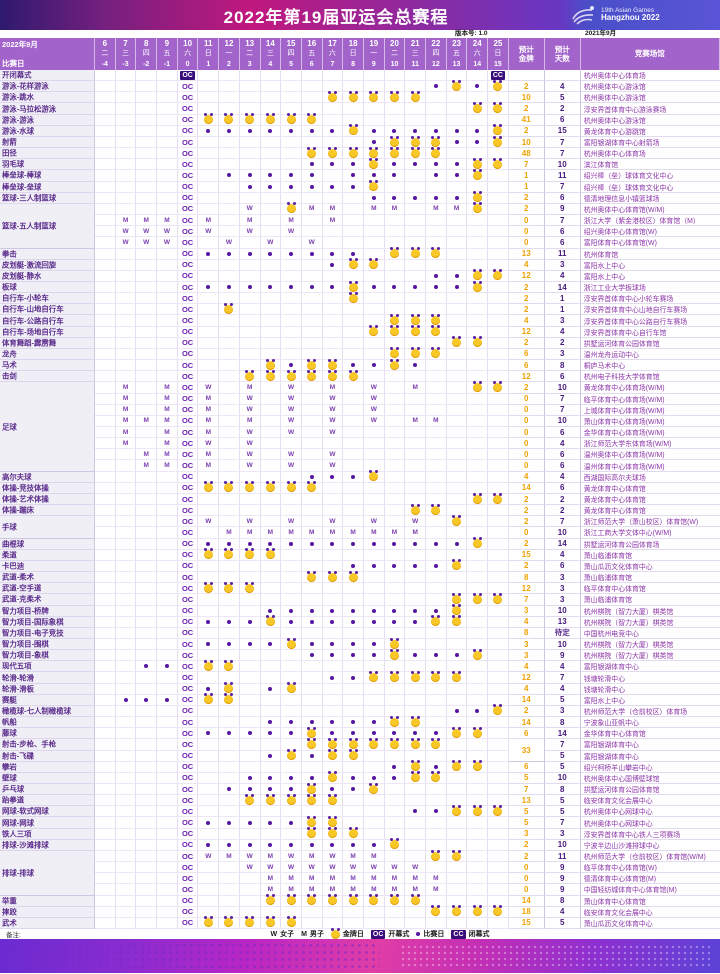 Image resolution: width=720 pixels, height=974 pixels. Describe the element at coordinates (650, 644) in the screenshot. I see `venue-cell: 杭州棋院（智力大厦）棋类馆` at that location.